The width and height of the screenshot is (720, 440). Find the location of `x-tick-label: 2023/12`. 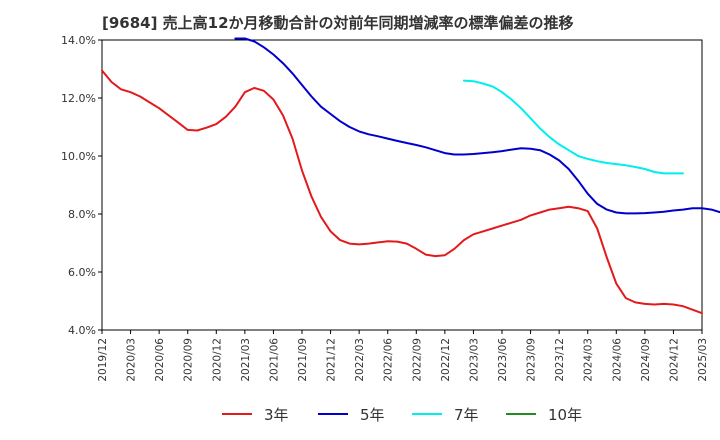

x-tick-label: 2023/12 is located at coordinates (560, 360).